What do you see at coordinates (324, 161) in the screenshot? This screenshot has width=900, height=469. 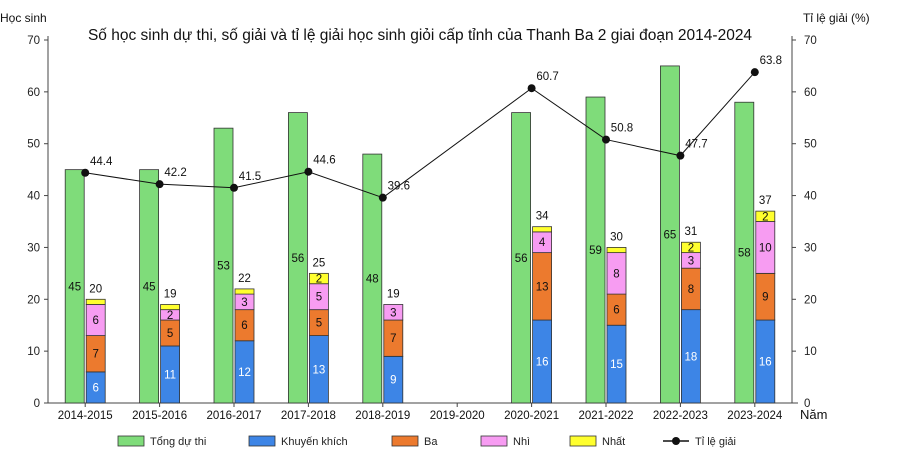 I see `rate-point-label: 44.6` at bounding box center [324, 161].